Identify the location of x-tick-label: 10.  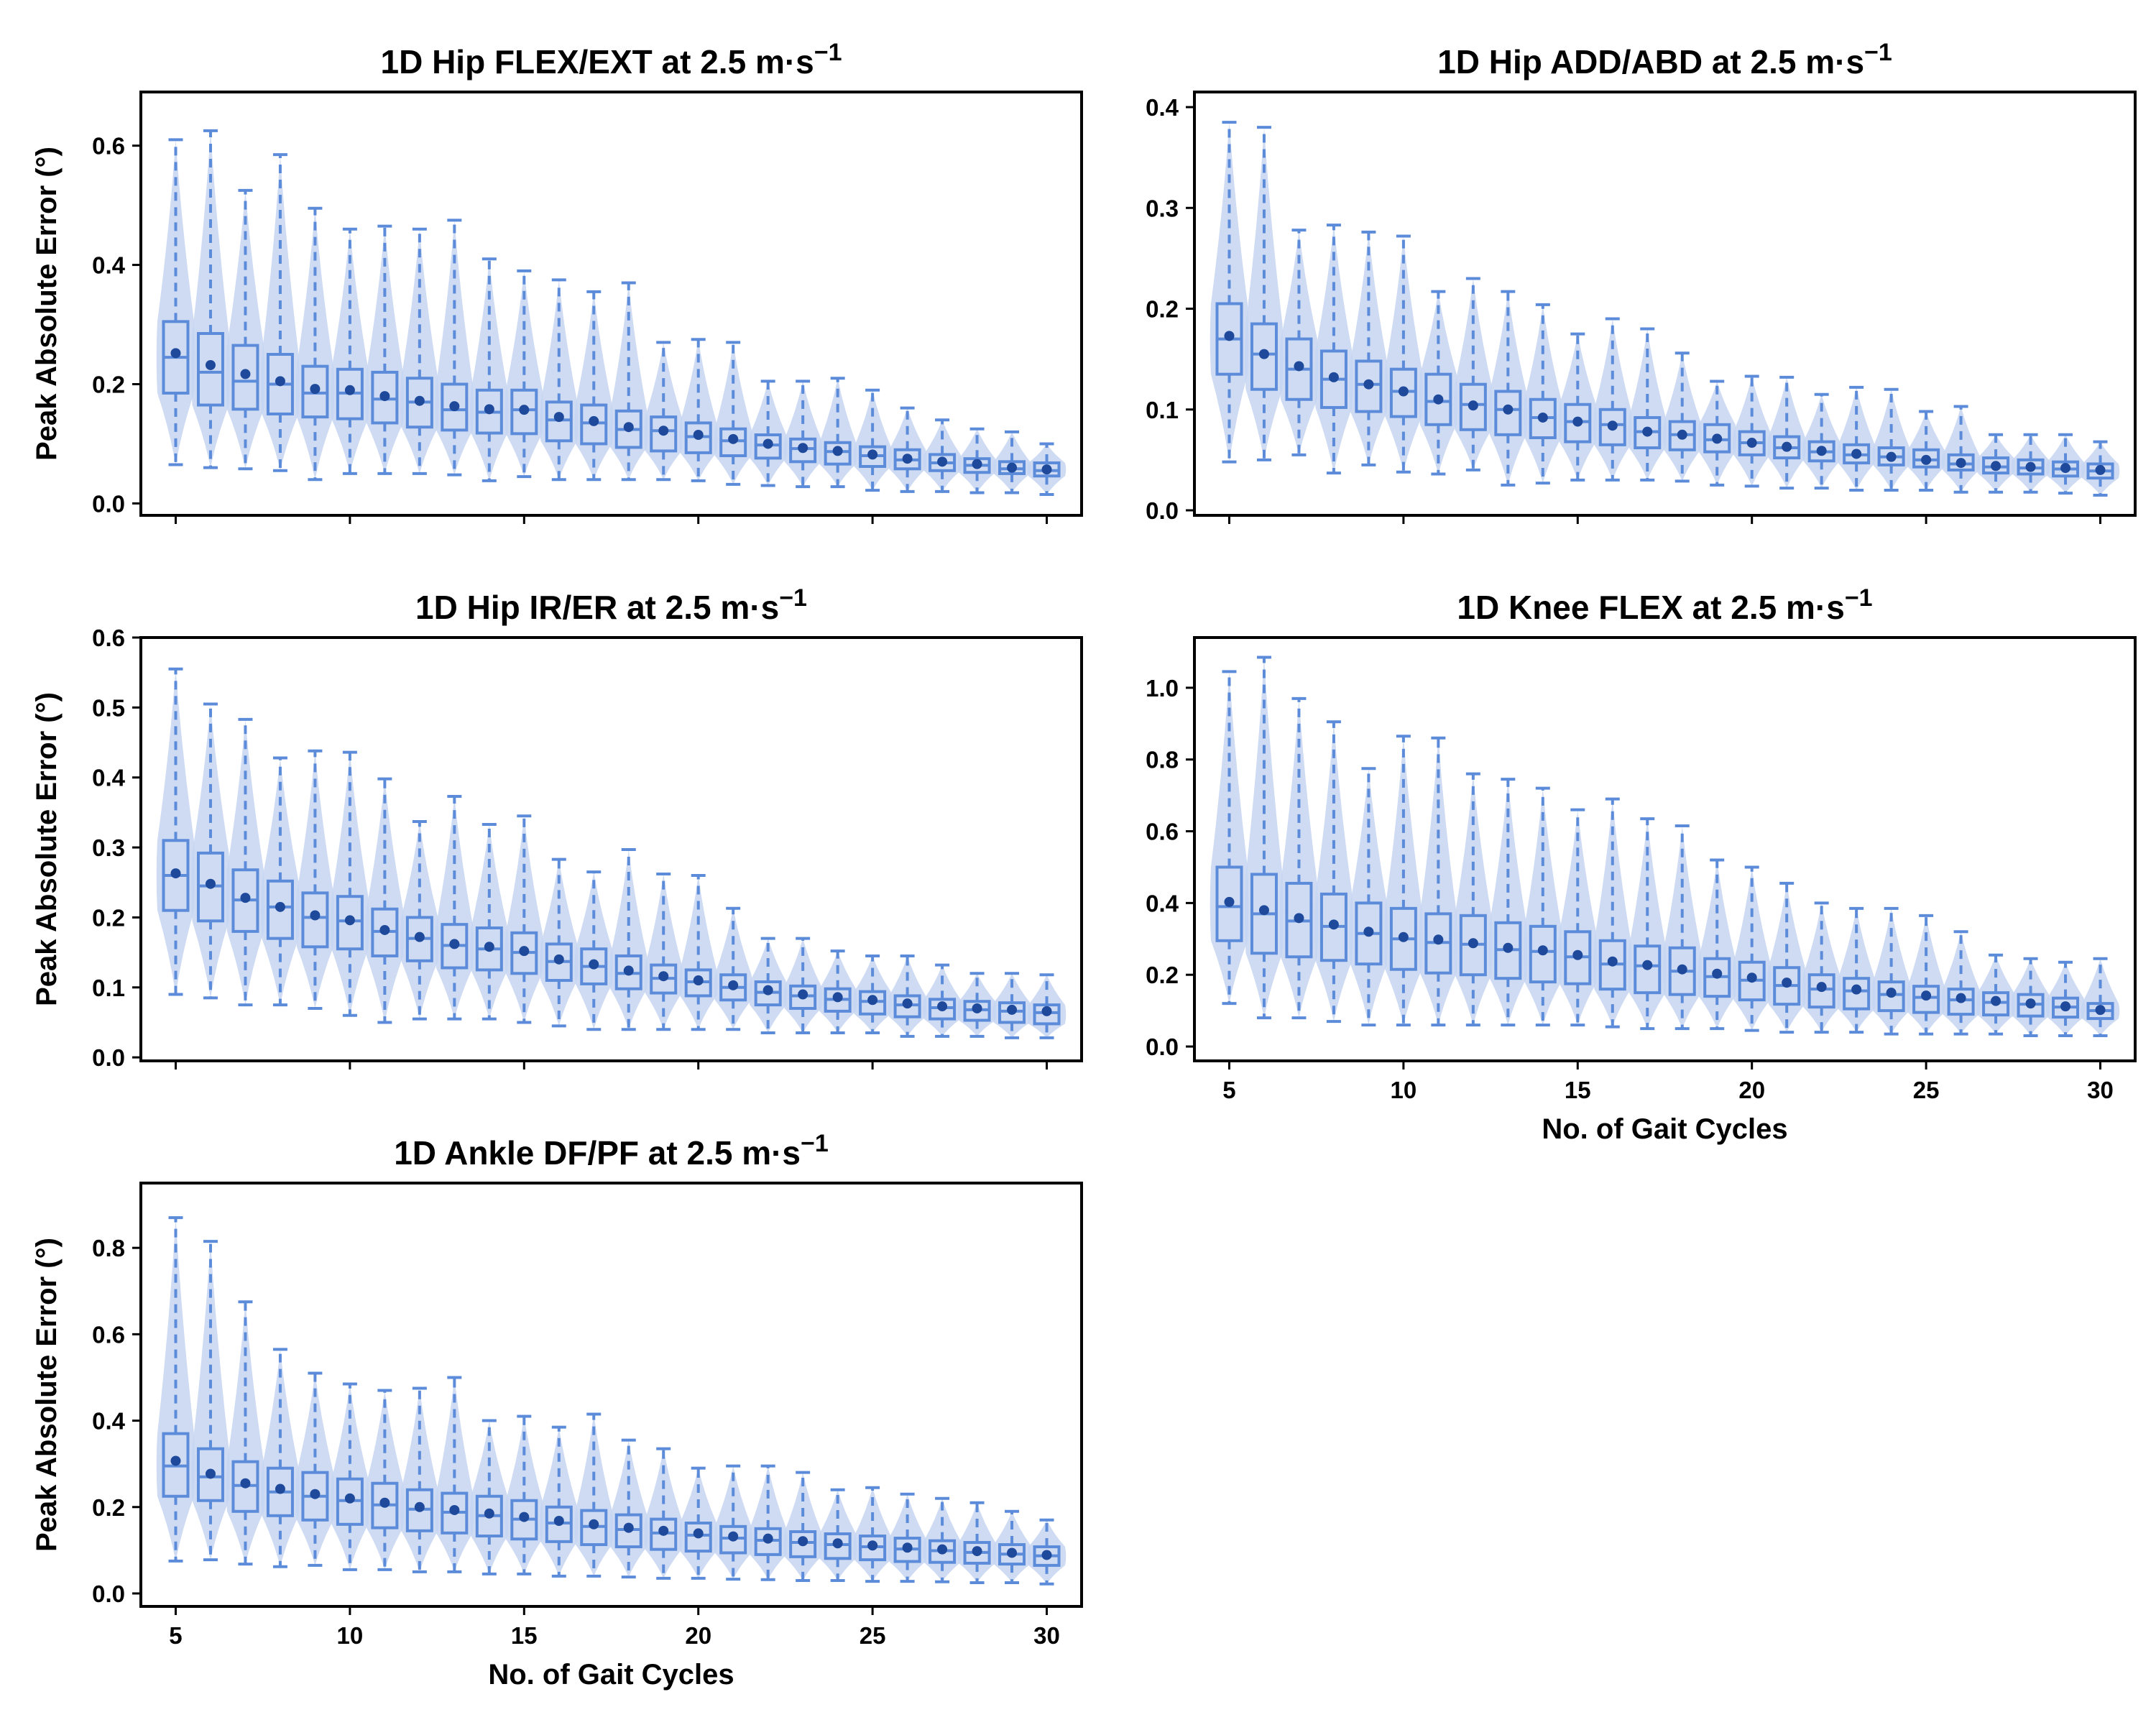
(351, 1635).